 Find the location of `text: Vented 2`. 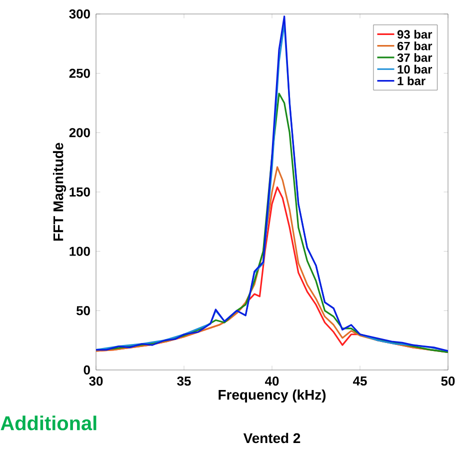

text: Vented 2 is located at coordinates (271, 438).